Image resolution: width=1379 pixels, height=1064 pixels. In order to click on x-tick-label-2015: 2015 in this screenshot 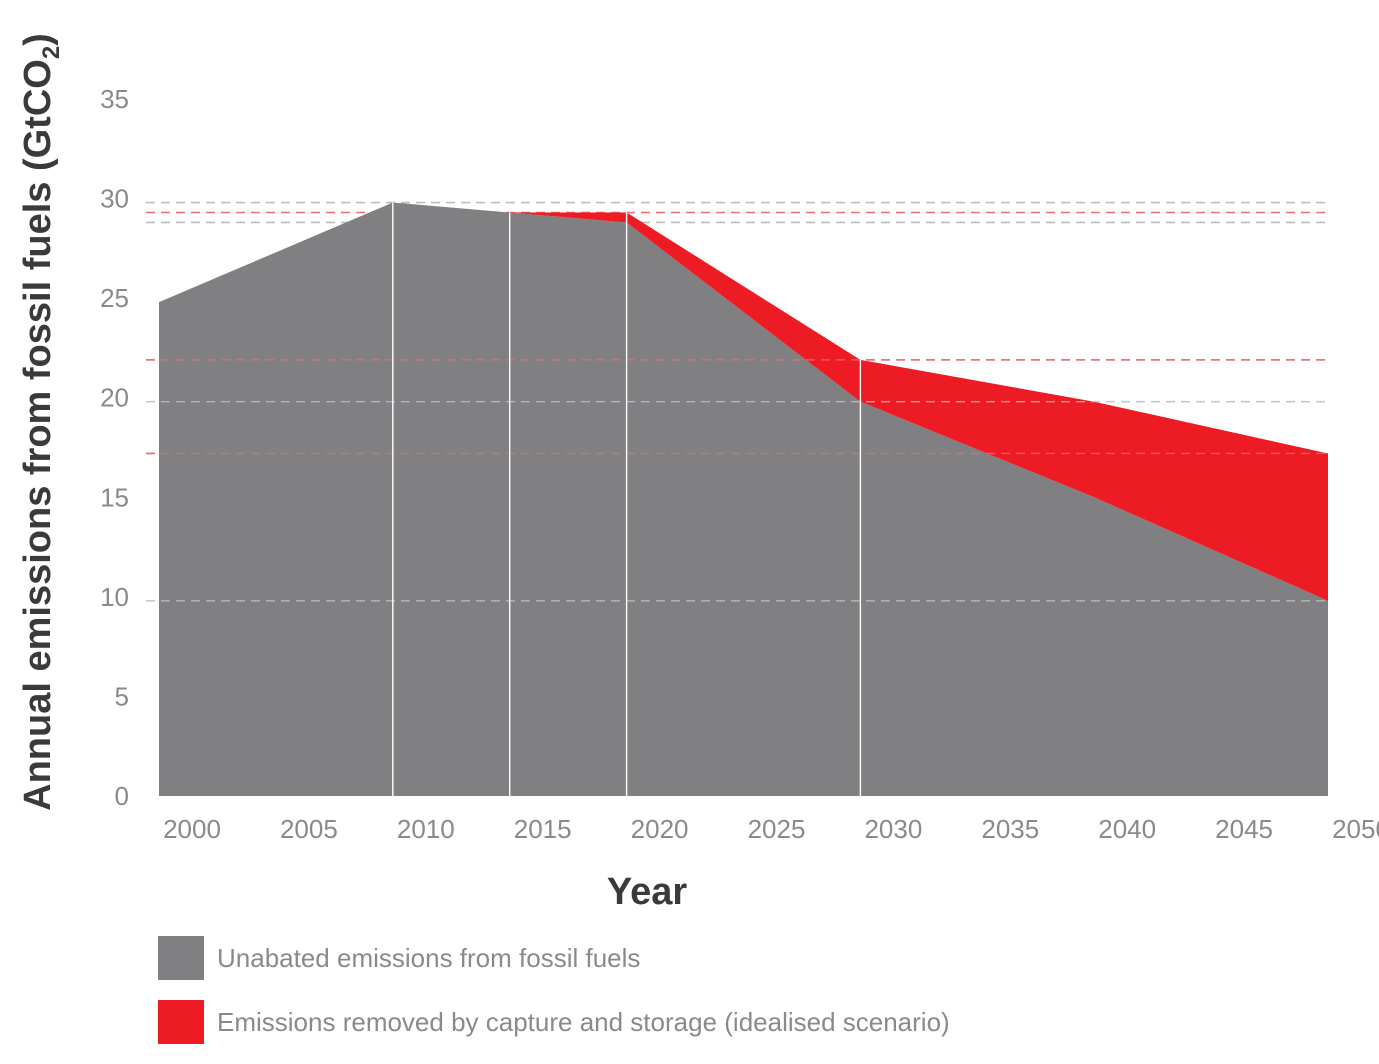, I will do `click(543, 829)`.